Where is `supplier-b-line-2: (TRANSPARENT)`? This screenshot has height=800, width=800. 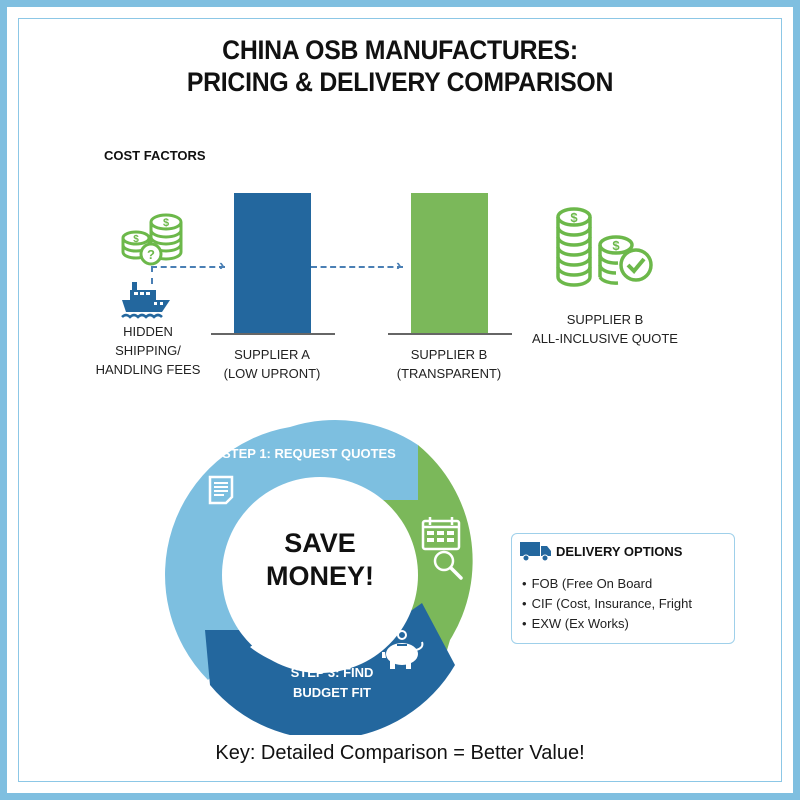 supplier-b-line-2: (TRANSPARENT) is located at coordinates (449, 373).